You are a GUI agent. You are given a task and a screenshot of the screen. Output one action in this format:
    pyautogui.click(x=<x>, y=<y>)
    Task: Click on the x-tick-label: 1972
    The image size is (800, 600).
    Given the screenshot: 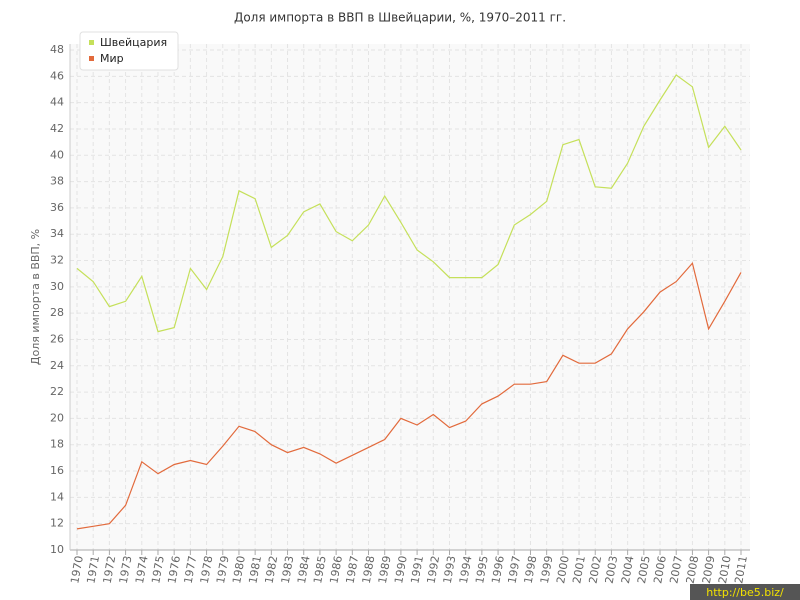 What is the action you would take?
    pyautogui.click(x=110, y=570)
    